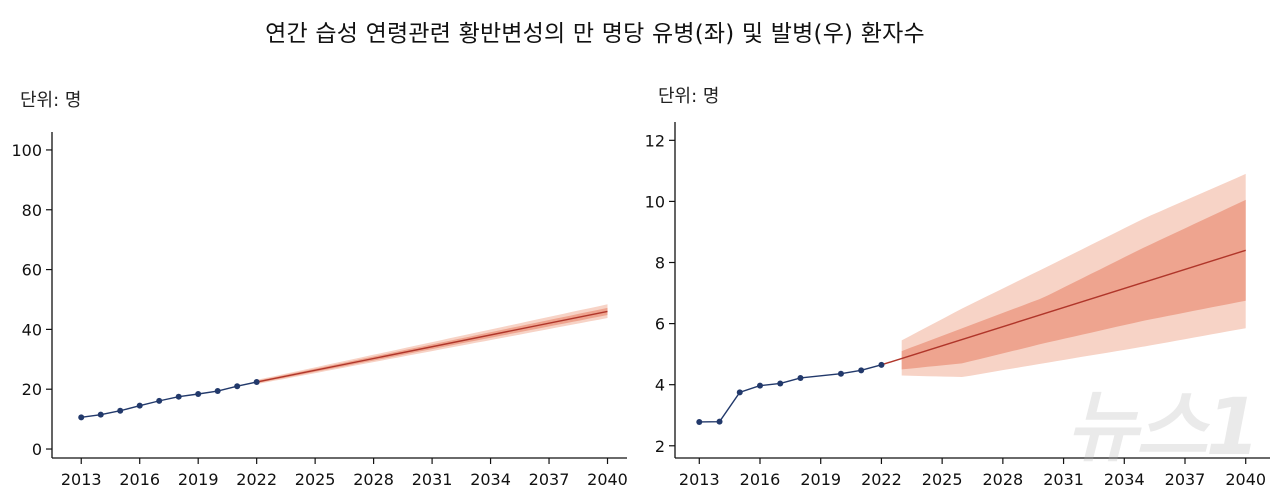 The image size is (1280, 503). What do you see at coordinates (655, 201) in the screenshot?
I see `y-tick-label: 10` at bounding box center [655, 201].